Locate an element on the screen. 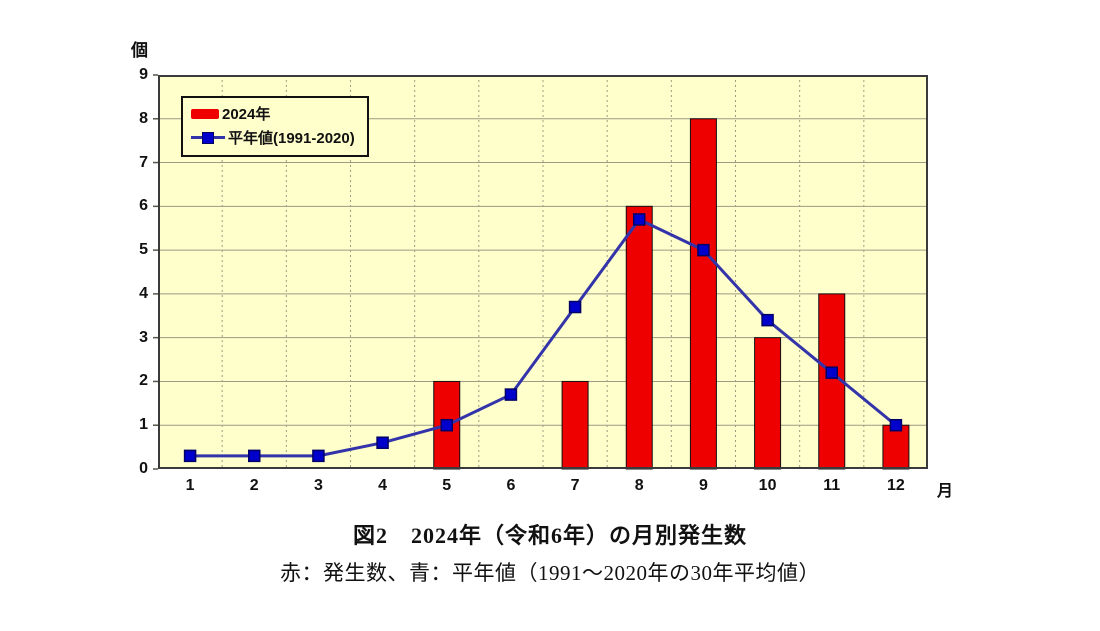 Image resolution: width=1100 pixels, height=631 pixels. legend-line-swatch is located at coordinates (208, 137).